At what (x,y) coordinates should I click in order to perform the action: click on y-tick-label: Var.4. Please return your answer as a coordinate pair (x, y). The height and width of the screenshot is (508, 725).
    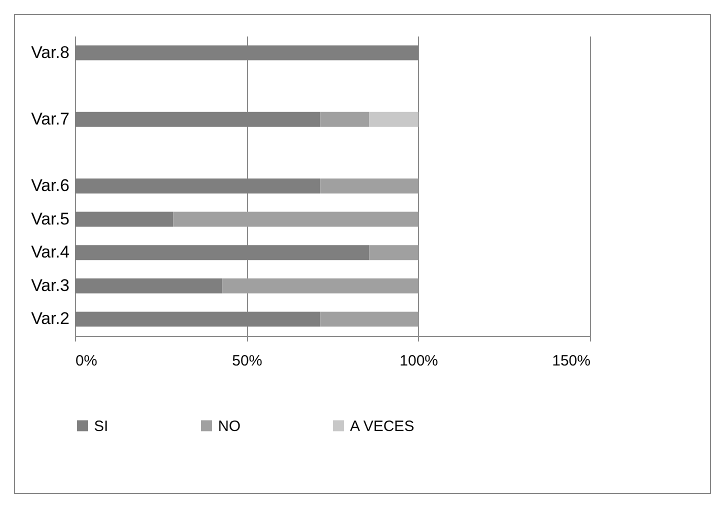
    Looking at the image, I should click on (50, 252).